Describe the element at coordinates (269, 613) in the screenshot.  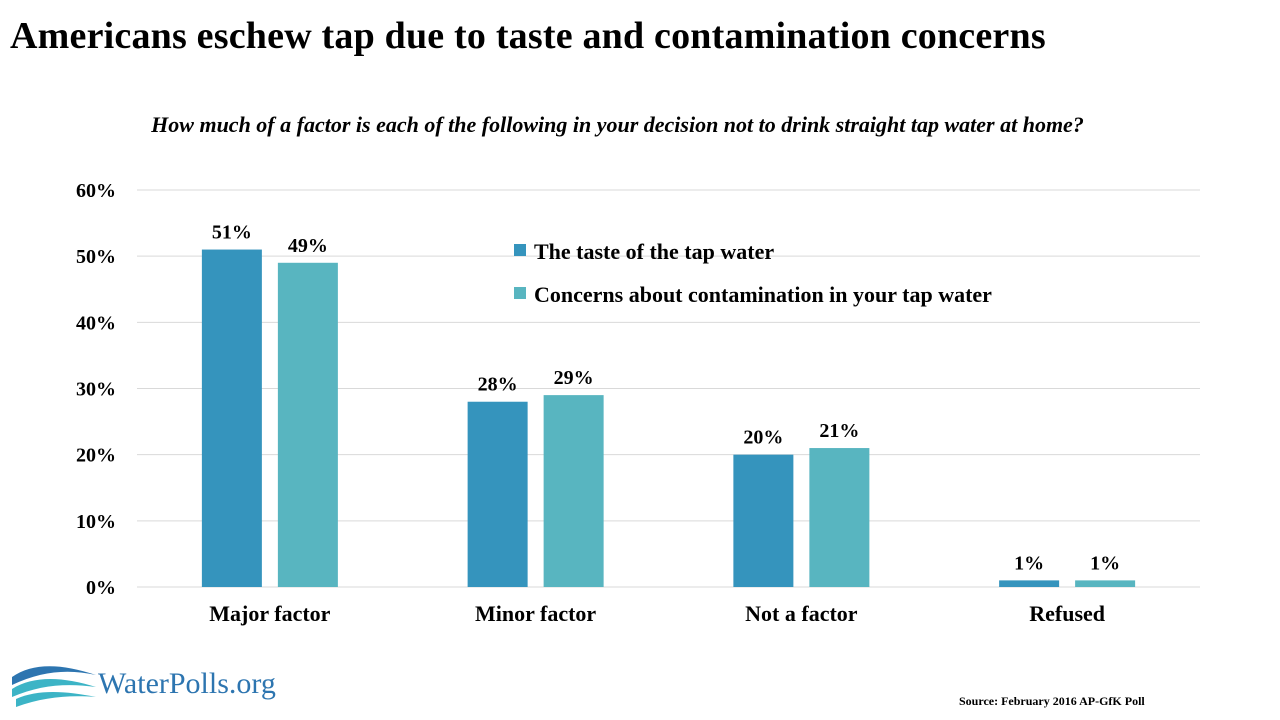
I see `x-category-label: Major factor` at that location.